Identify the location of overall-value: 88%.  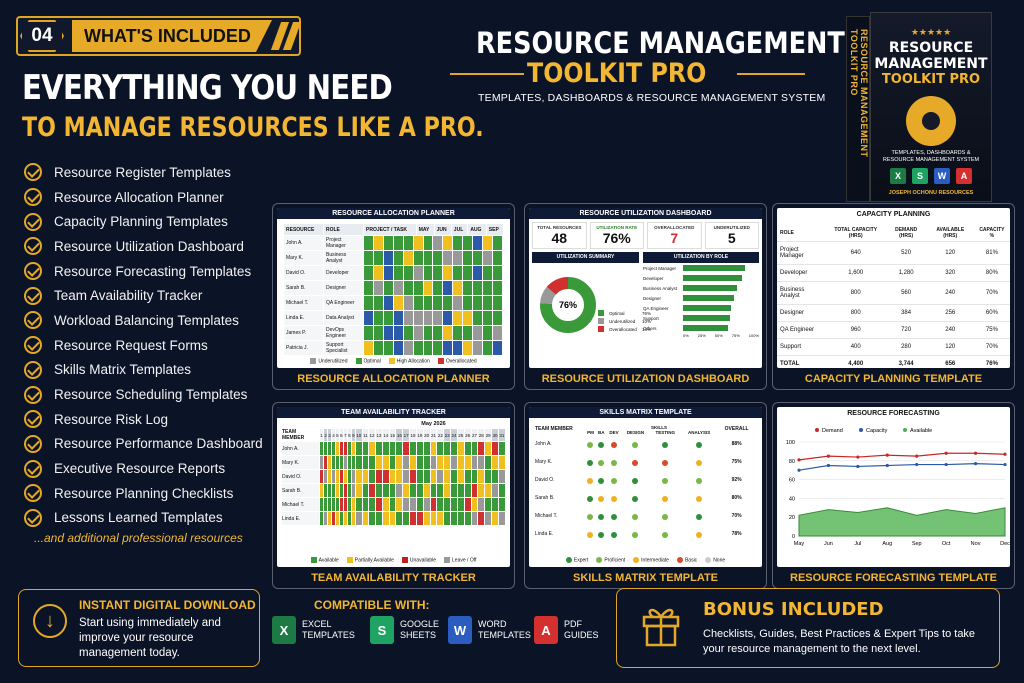
(736, 444).